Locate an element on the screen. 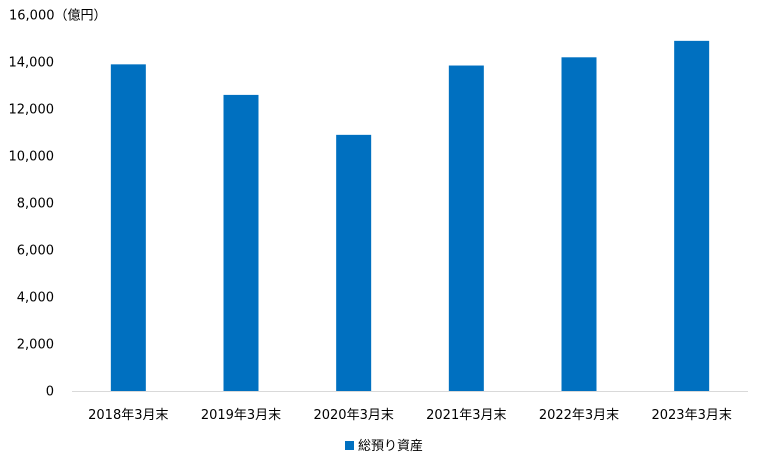 Image resolution: width=762 pixels, height=472 pixels. y-tick-label: 14,000 is located at coordinates (32, 63).